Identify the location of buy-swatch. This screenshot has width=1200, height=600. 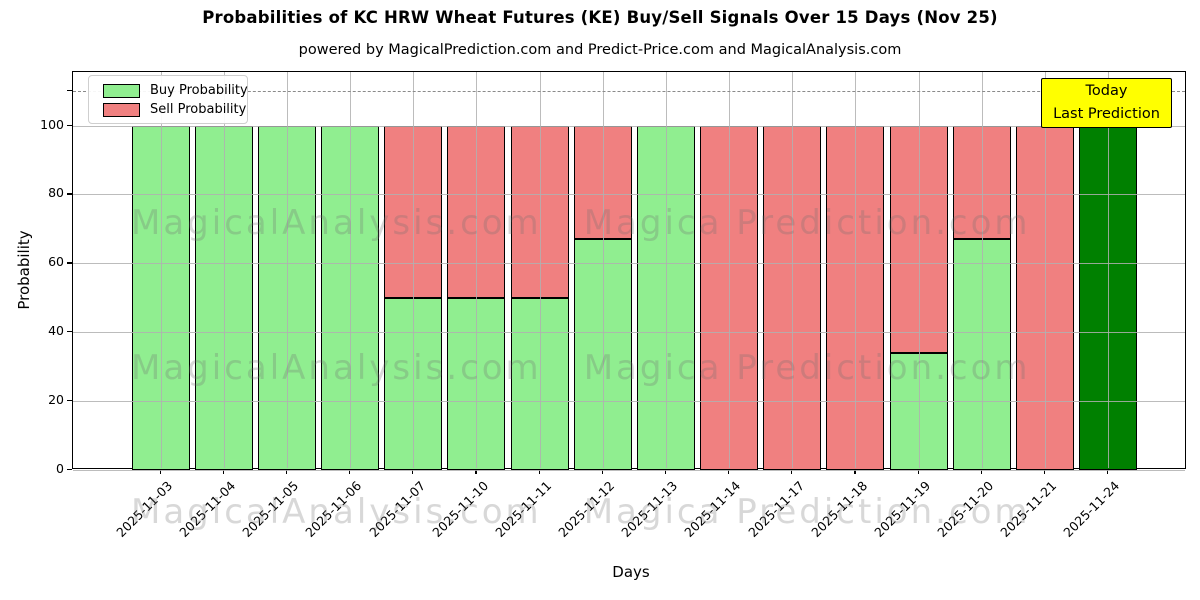
(121, 91).